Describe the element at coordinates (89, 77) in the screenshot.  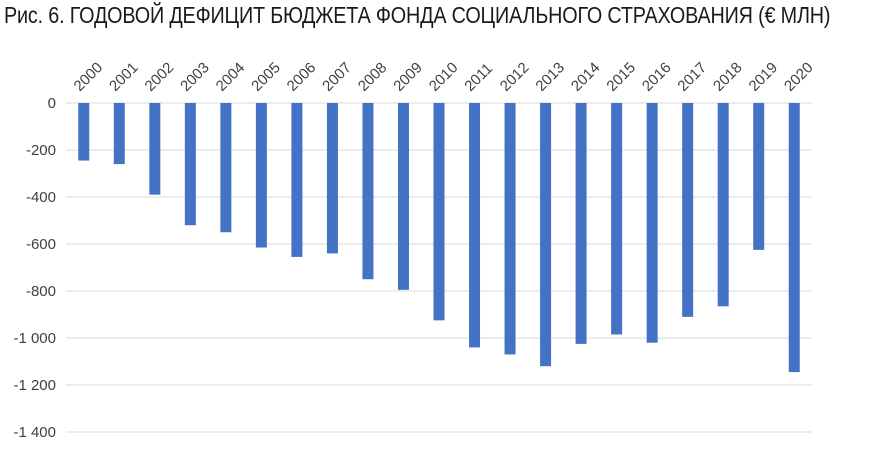
I see `x-tick-label: 2000` at that location.